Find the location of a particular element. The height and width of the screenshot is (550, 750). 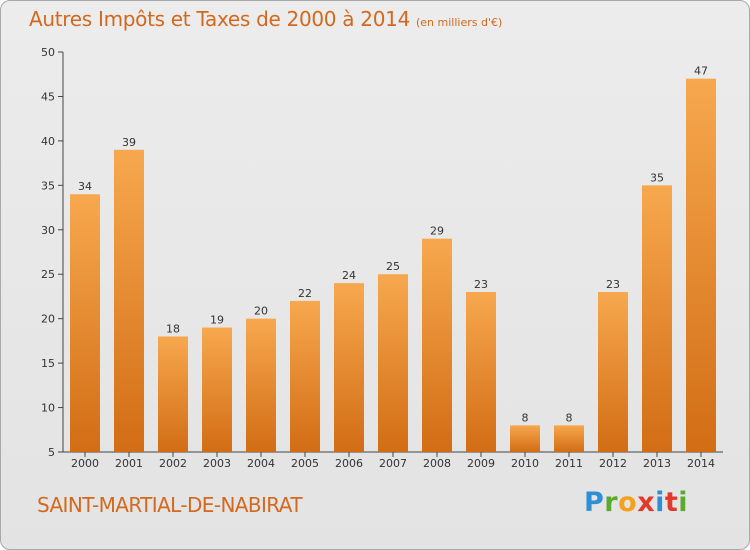

y-tick-label: 45 is located at coordinates (48, 96).